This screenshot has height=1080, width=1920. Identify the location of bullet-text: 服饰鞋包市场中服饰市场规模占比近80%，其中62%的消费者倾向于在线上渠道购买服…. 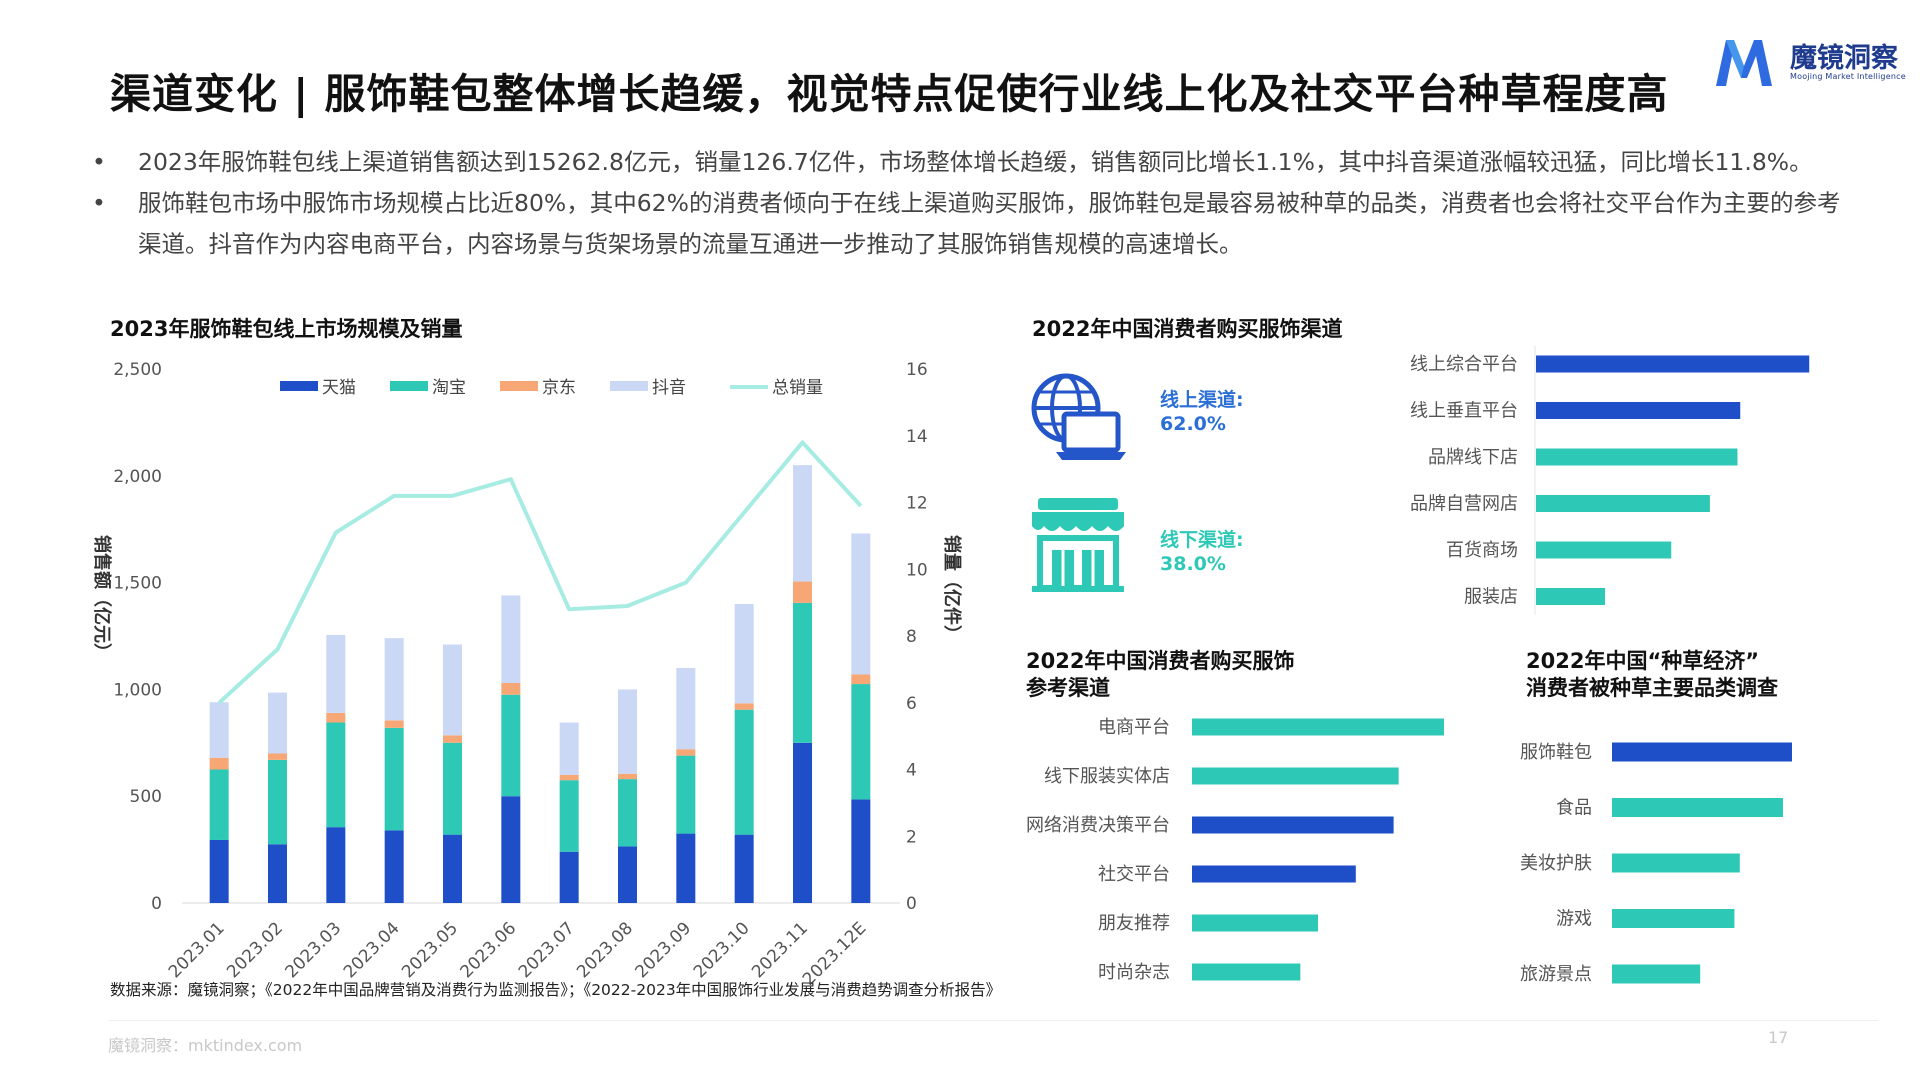
(989, 223).